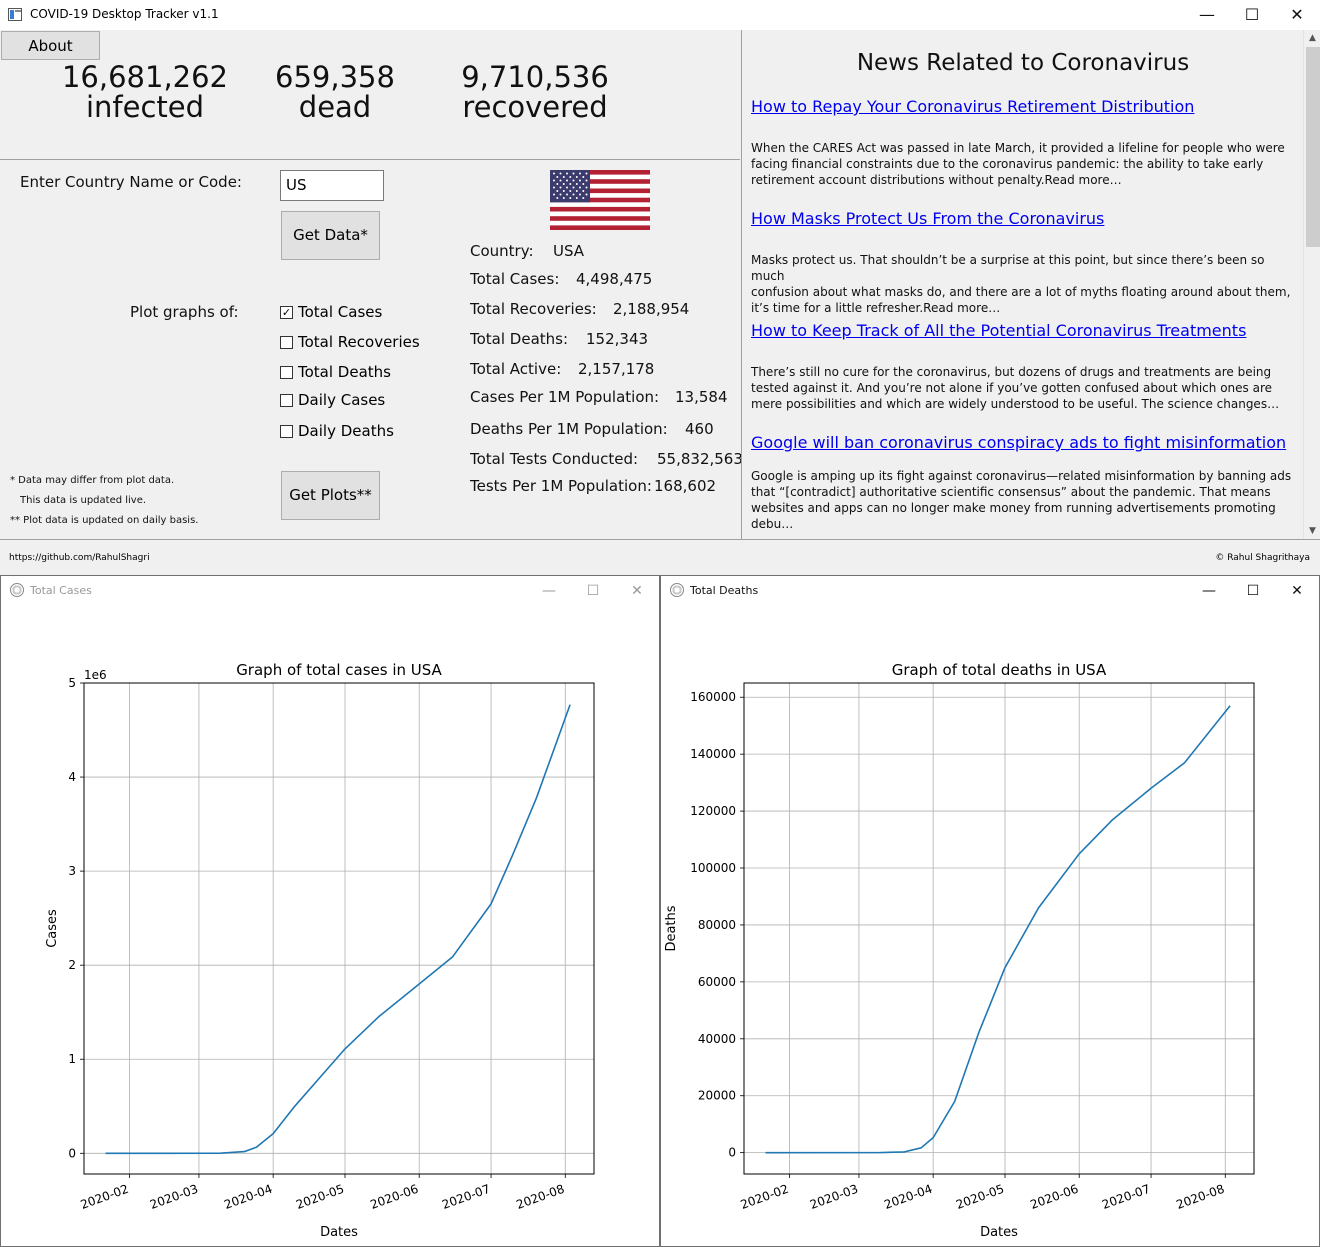  Describe the element at coordinates (339, 1232) in the screenshot. I see `x-axis-label: Dates` at that location.